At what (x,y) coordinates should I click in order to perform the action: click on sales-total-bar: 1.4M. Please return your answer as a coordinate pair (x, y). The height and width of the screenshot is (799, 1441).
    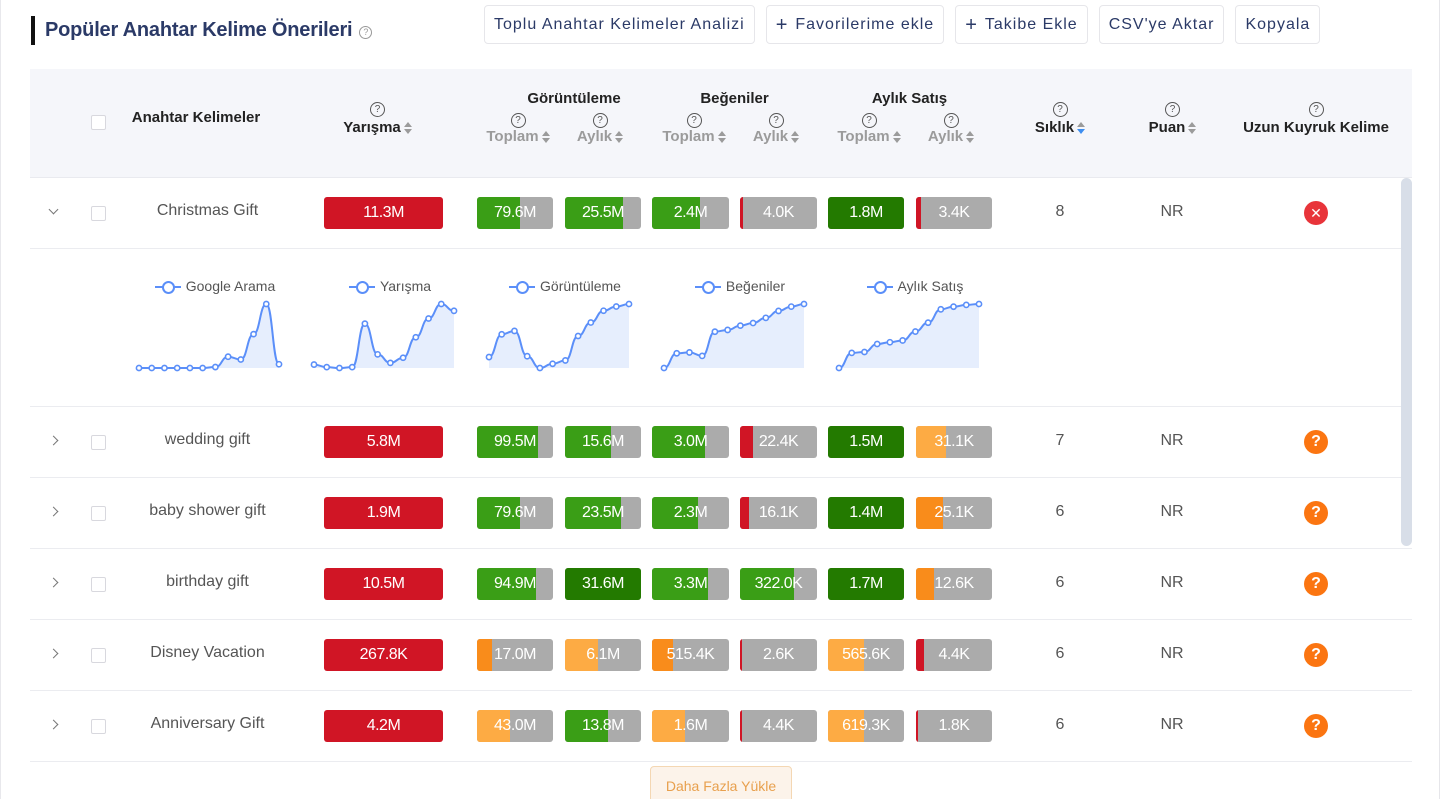
    Looking at the image, I should click on (866, 513).